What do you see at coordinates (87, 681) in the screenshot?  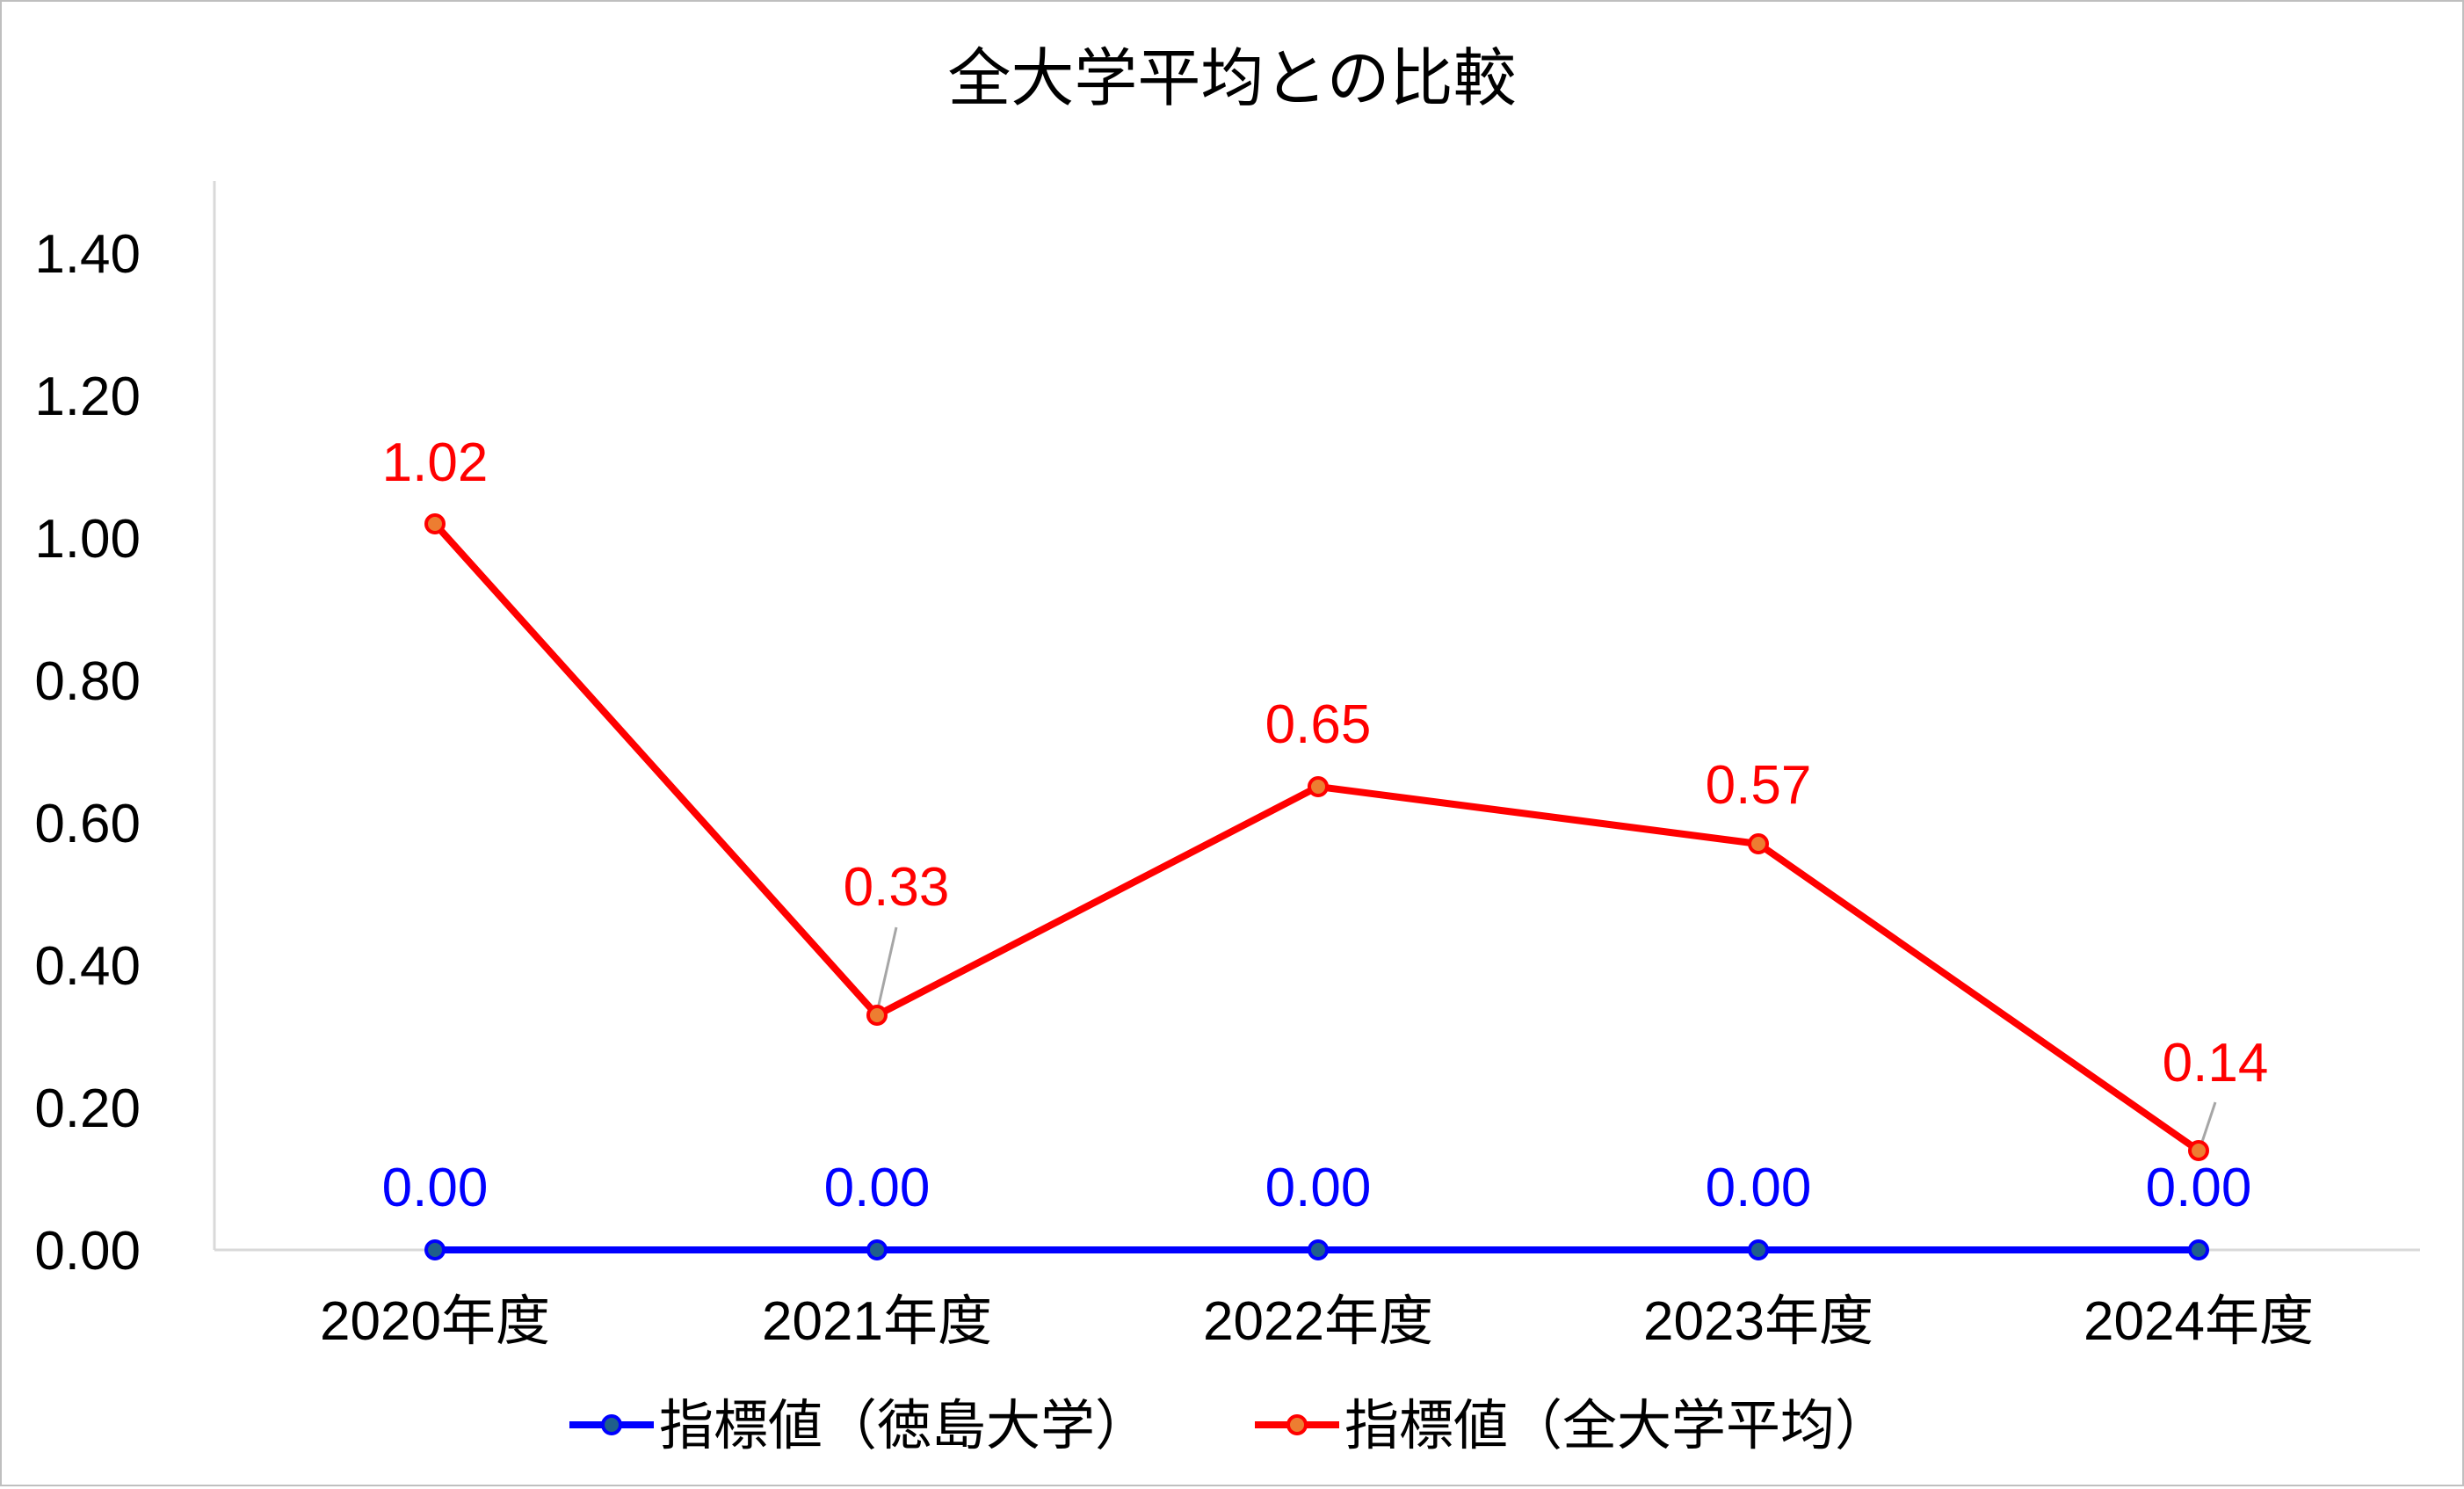 I see `y-tick-label: 0.80` at bounding box center [87, 681].